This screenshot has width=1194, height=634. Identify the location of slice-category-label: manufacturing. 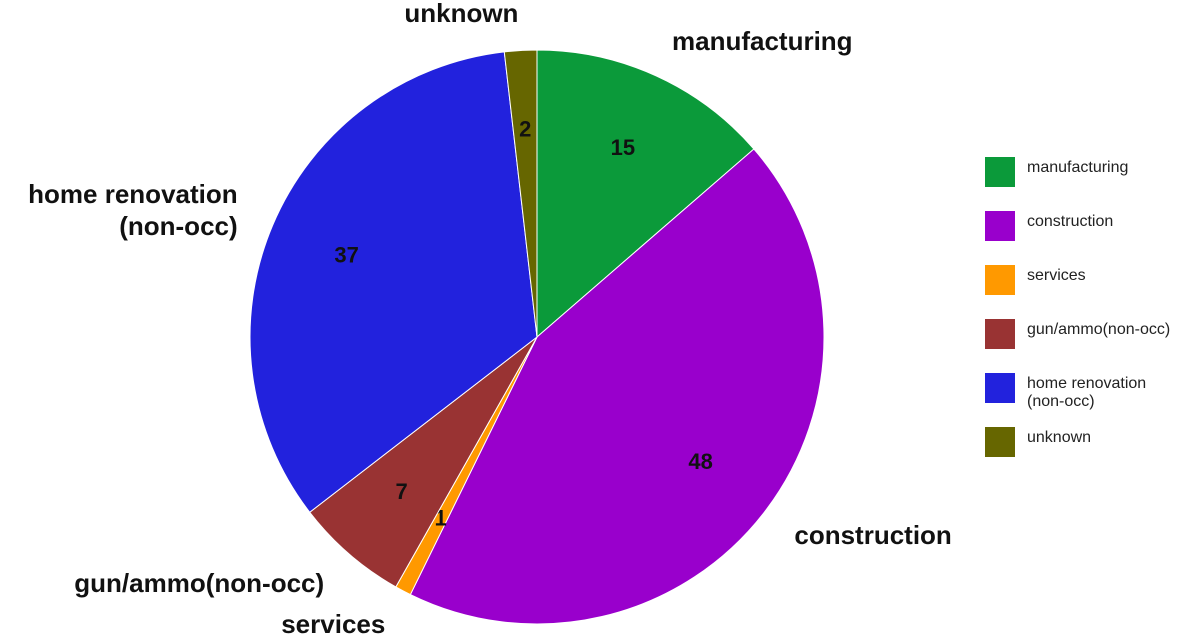
(762, 41).